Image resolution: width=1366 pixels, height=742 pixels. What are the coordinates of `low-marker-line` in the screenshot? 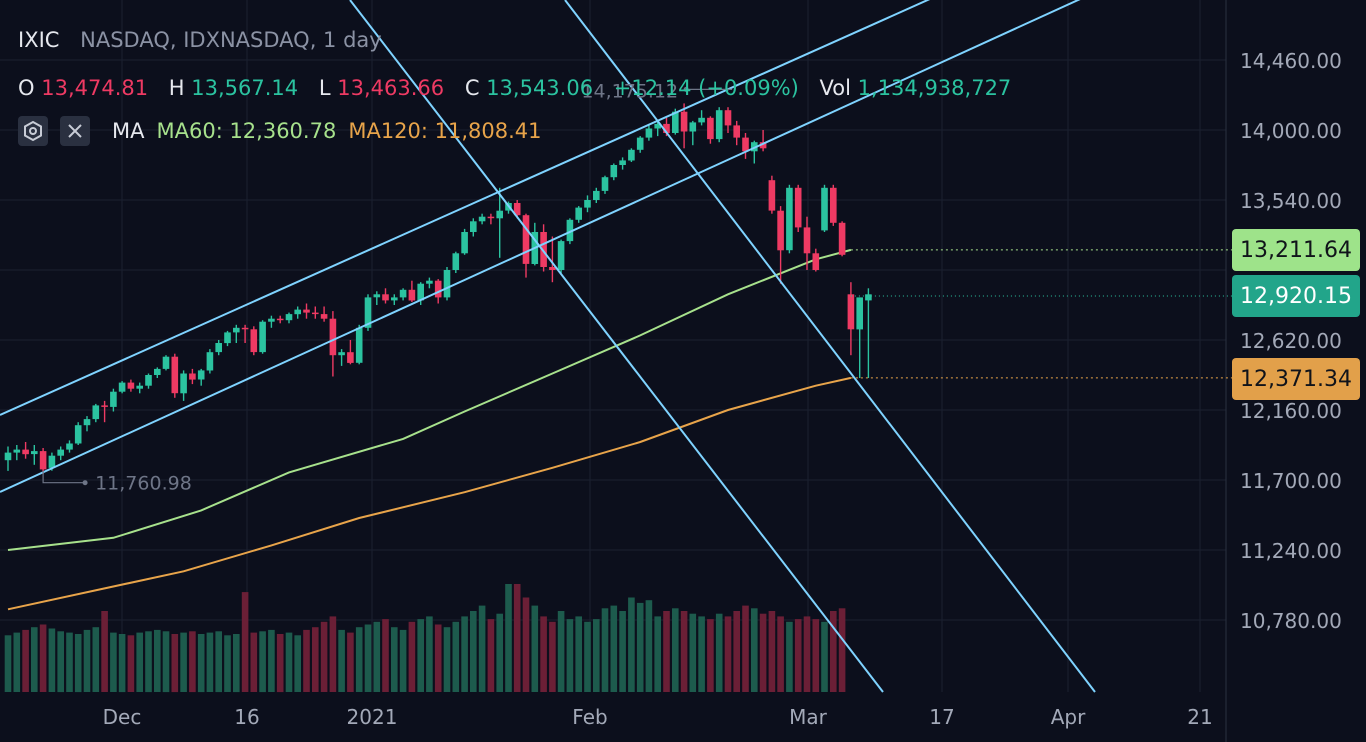 It's located at (63, 477).